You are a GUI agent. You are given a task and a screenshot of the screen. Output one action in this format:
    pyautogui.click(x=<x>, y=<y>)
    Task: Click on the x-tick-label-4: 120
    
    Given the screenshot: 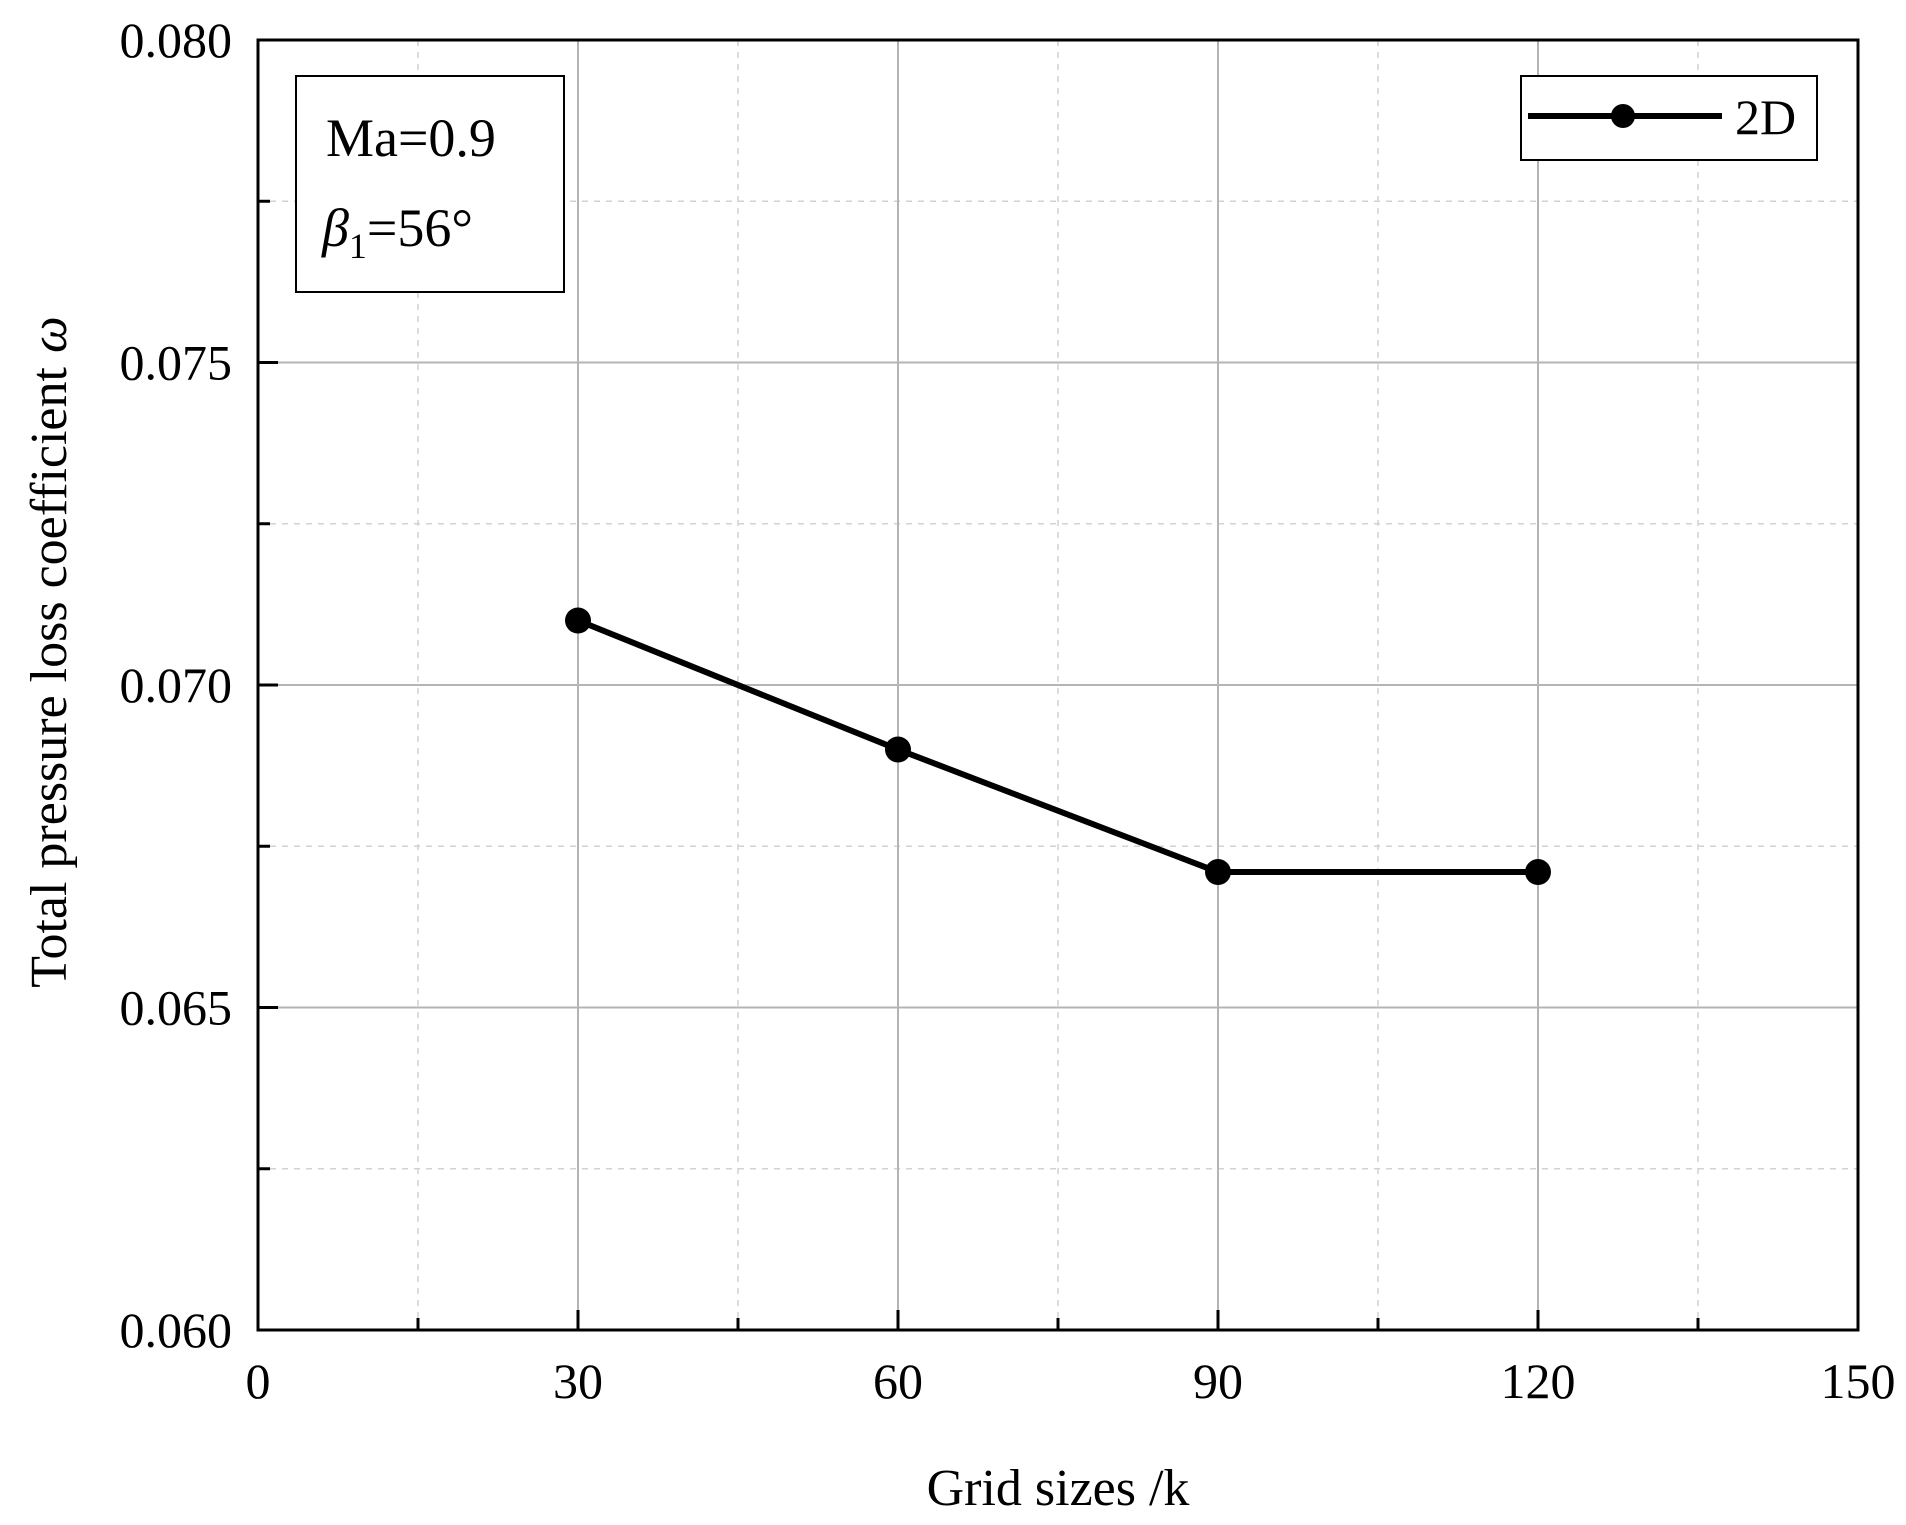 What is the action you would take?
    pyautogui.click(x=1538, y=1381)
    